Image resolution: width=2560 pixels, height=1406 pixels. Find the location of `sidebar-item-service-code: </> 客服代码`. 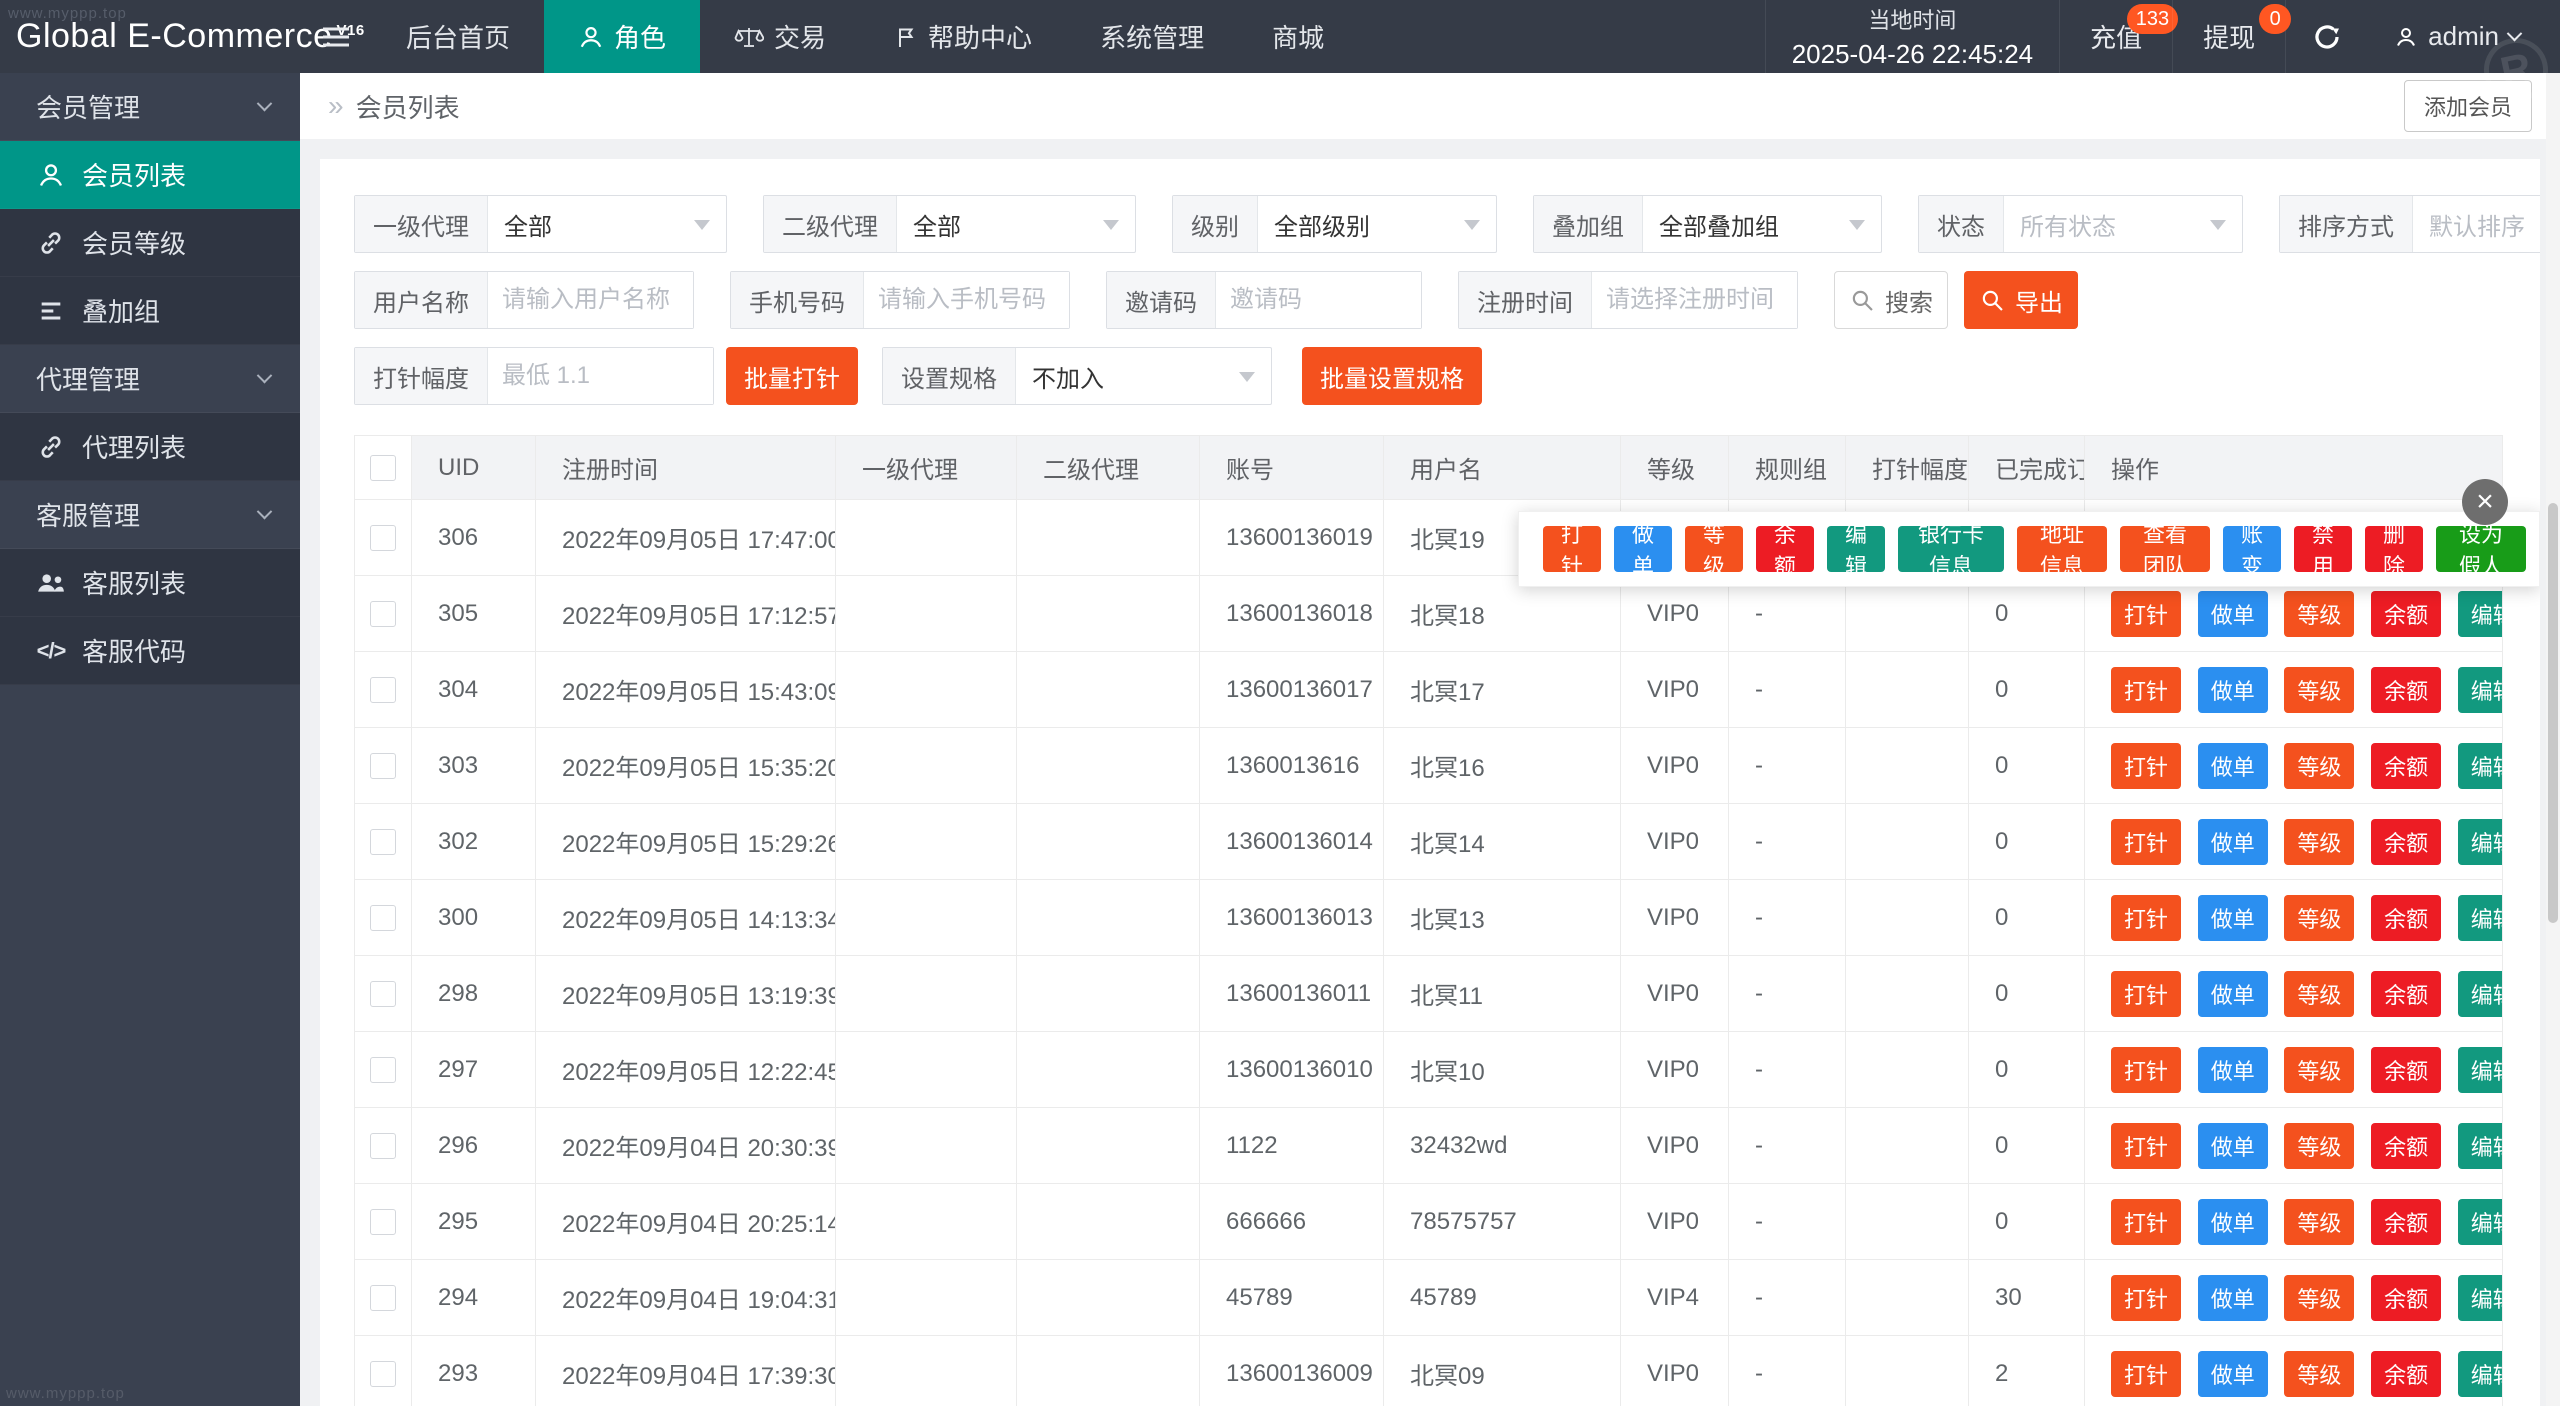

sidebar-item-service-code: </> 客服代码 is located at coordinates (150, 651).